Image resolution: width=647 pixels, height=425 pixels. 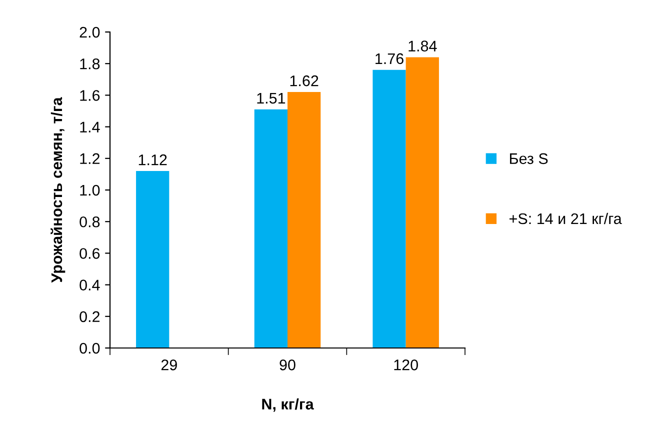 I want to click on y-tick-label: 0.8, so click(x=90, y=222).